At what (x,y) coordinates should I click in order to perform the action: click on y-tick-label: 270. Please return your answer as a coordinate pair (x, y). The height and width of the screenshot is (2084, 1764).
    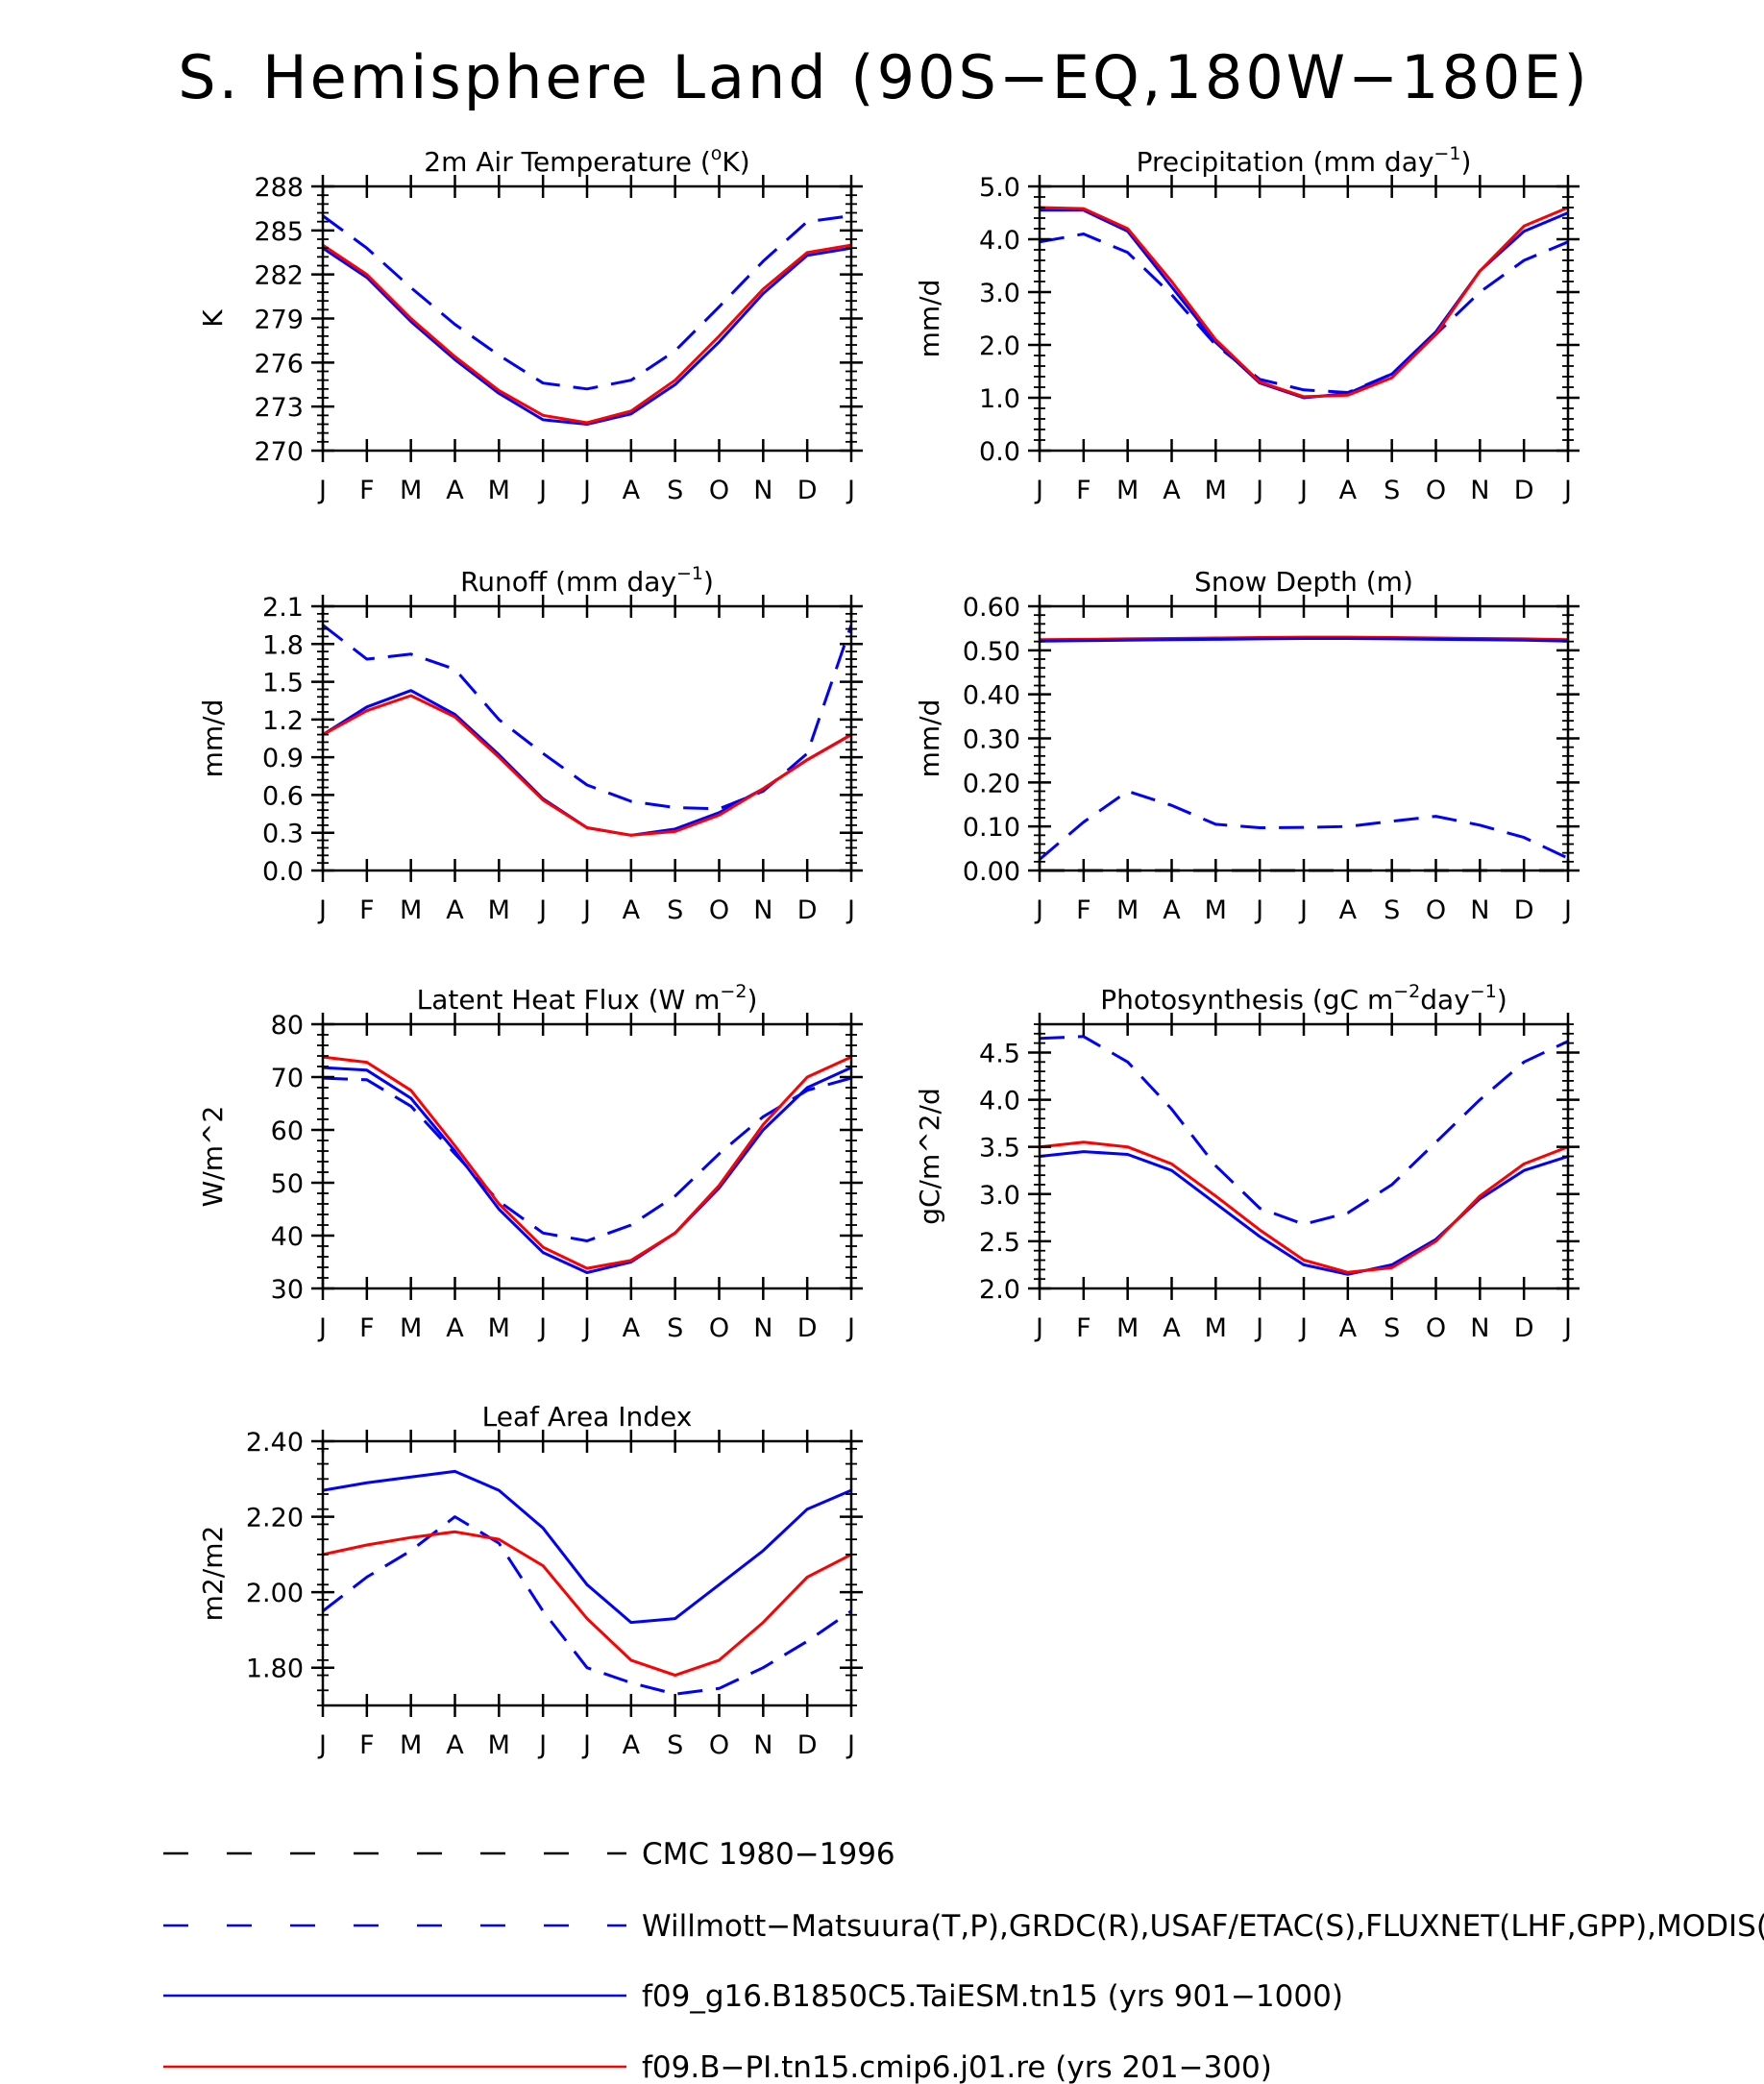
    Looking at the image, I should click on (279, 452).